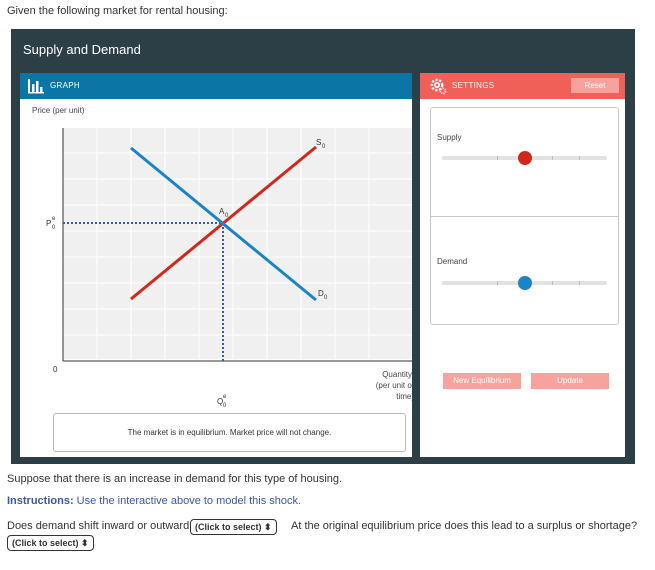 Image resolution: width=655 pixels, height=570 pixels. I want to click on price-label: P, so click(48, 223).